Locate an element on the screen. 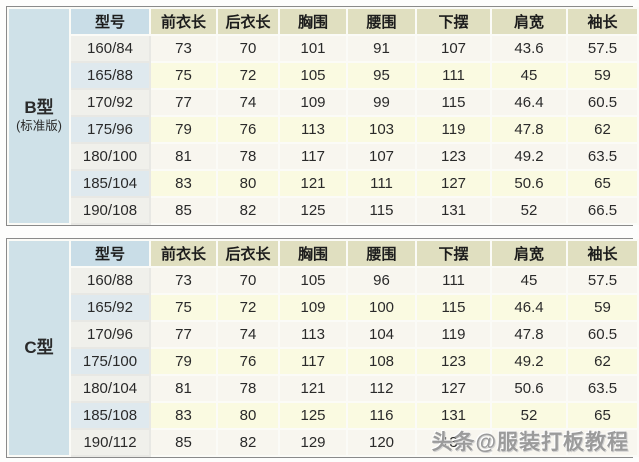  table-row: 190/108 85 82 125 115 131 52 66.5 is located at coordinates (323, 210).